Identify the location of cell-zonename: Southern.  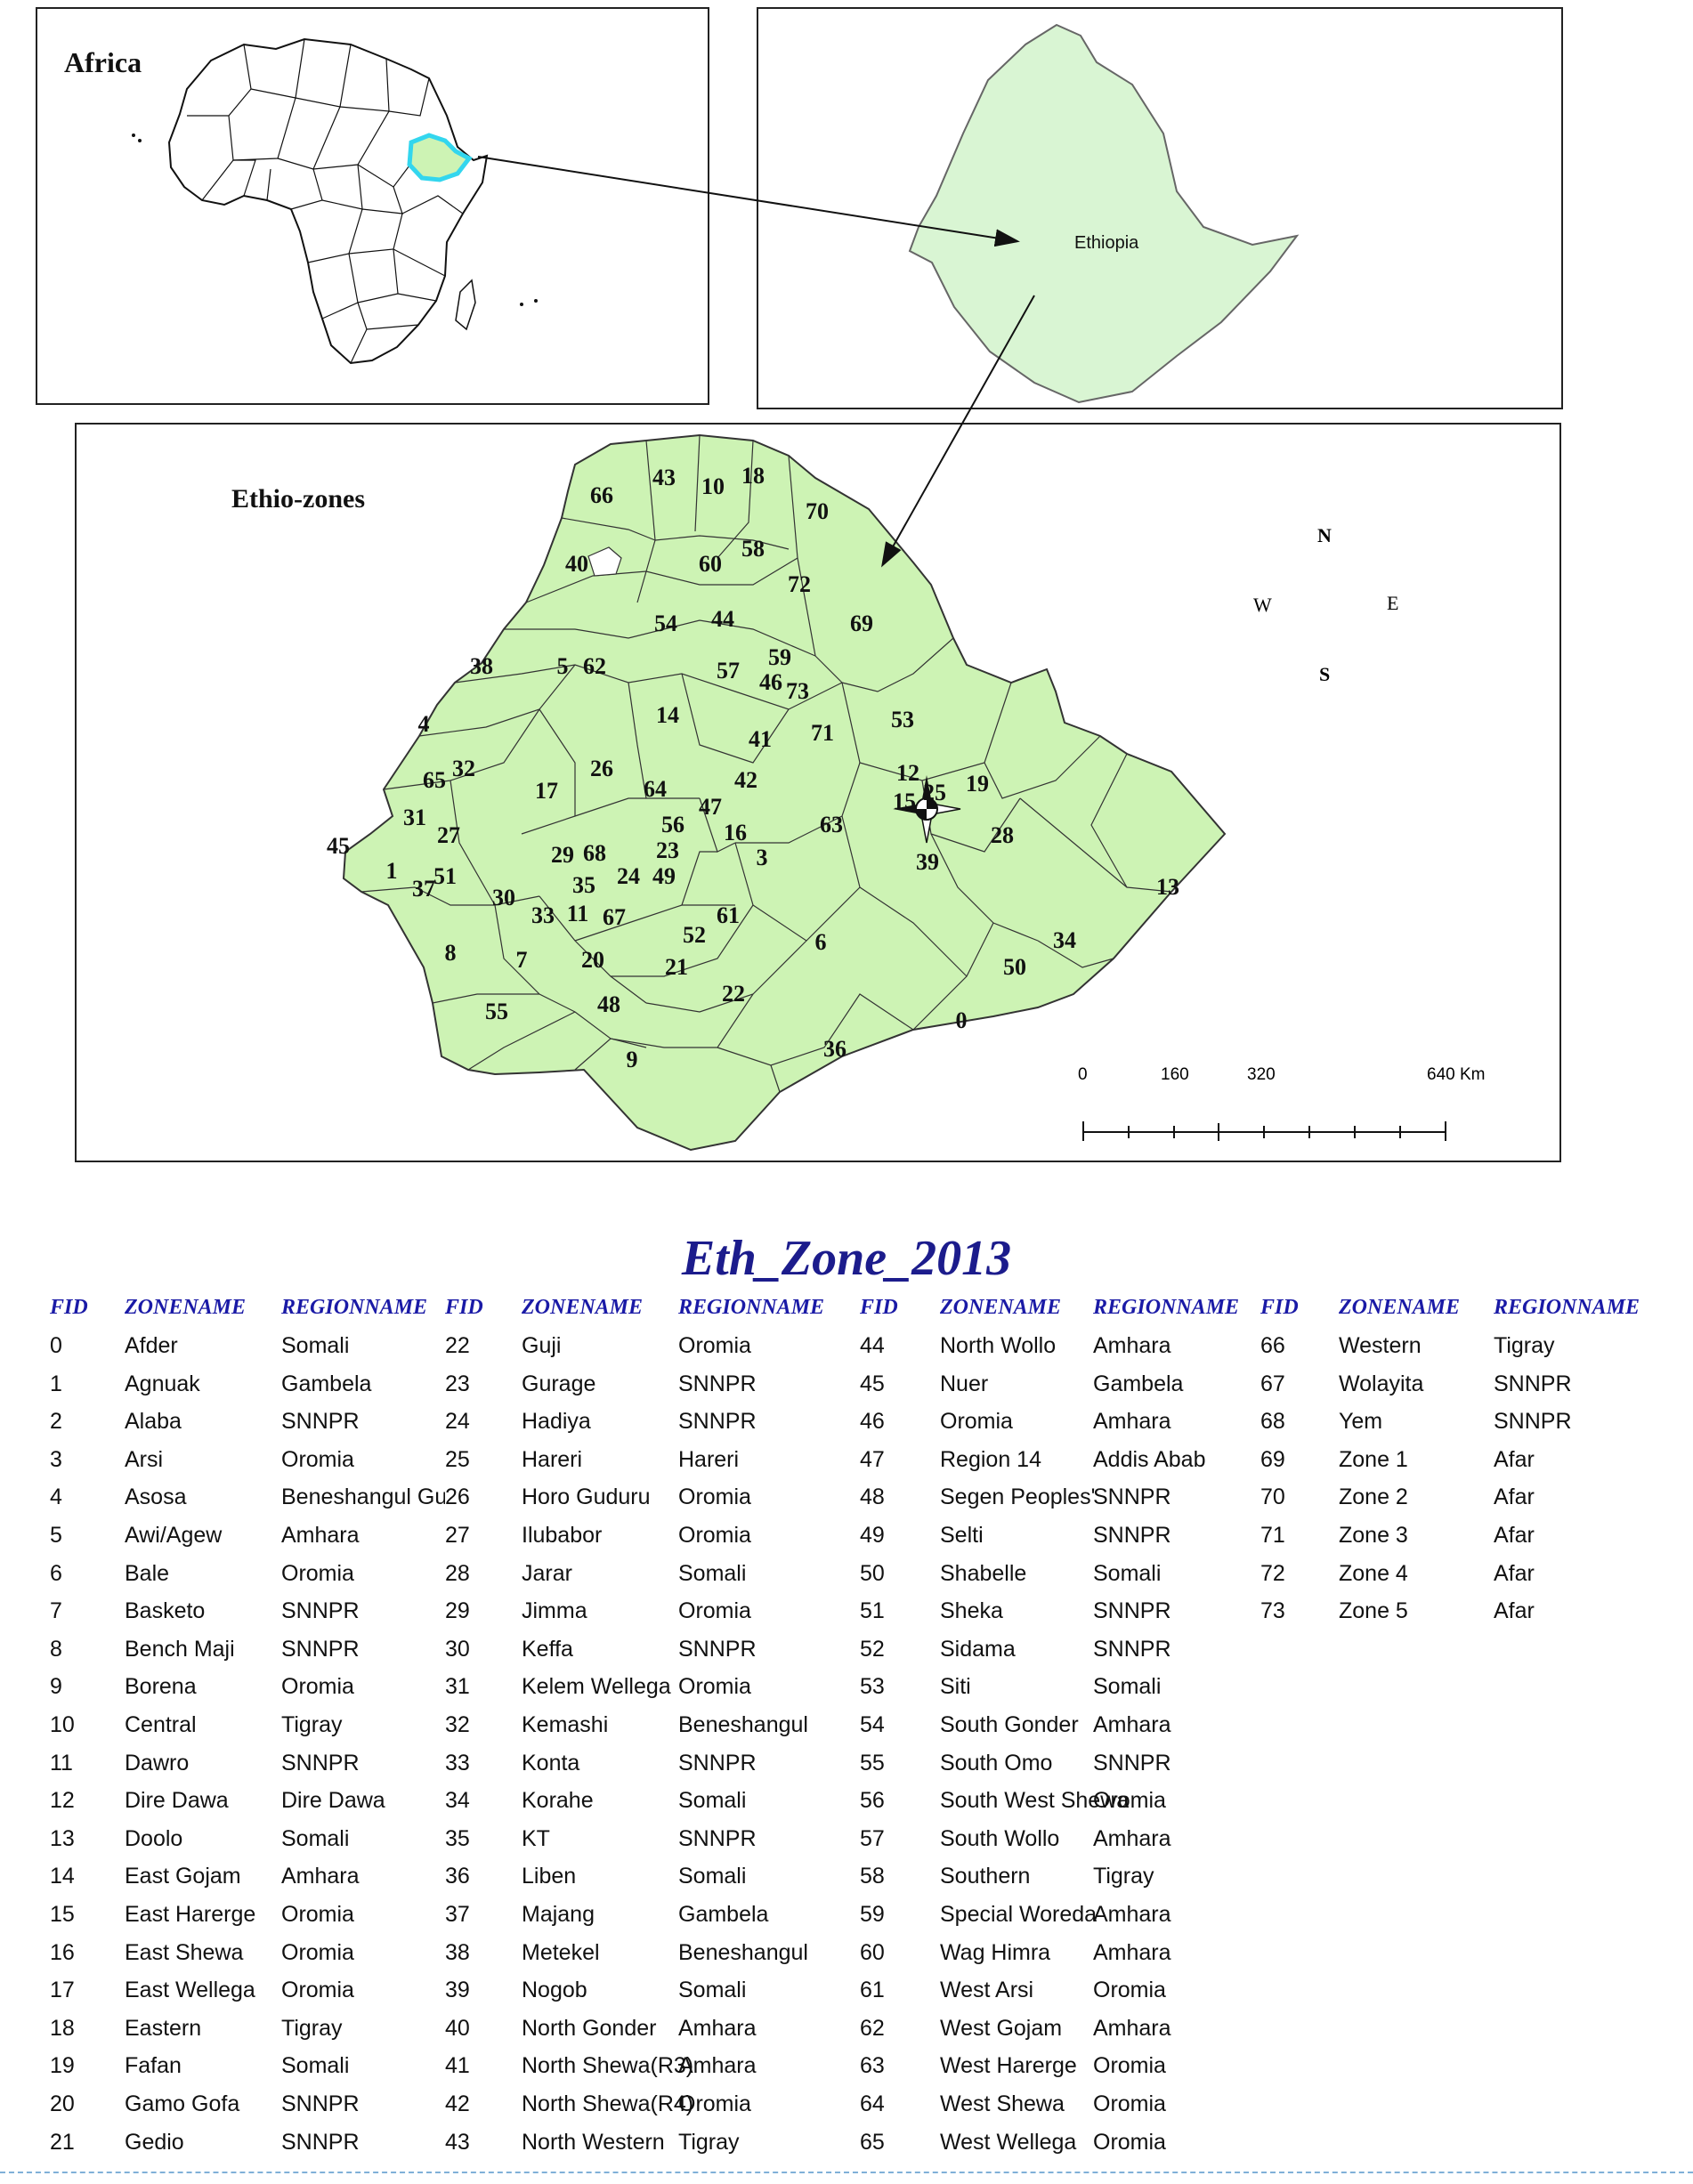
(986, 1877).